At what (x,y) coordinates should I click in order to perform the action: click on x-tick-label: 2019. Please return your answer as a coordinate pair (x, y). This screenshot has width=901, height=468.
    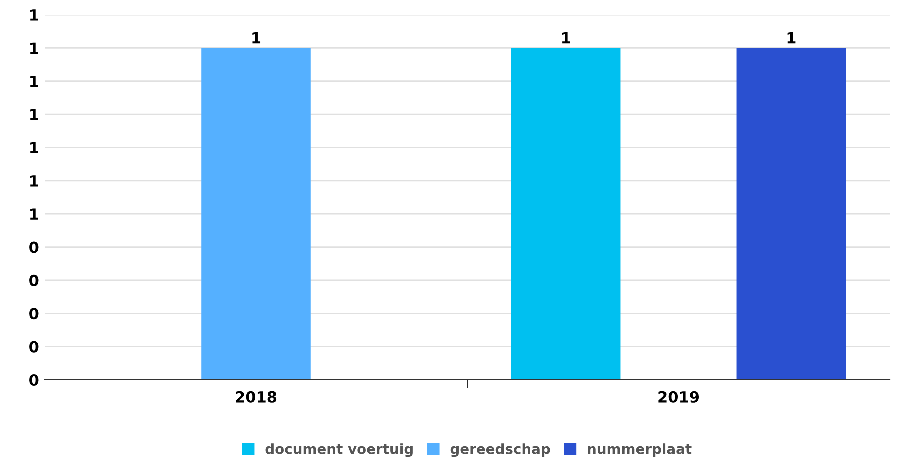
    Looking at the image, I should click on (679, 397).